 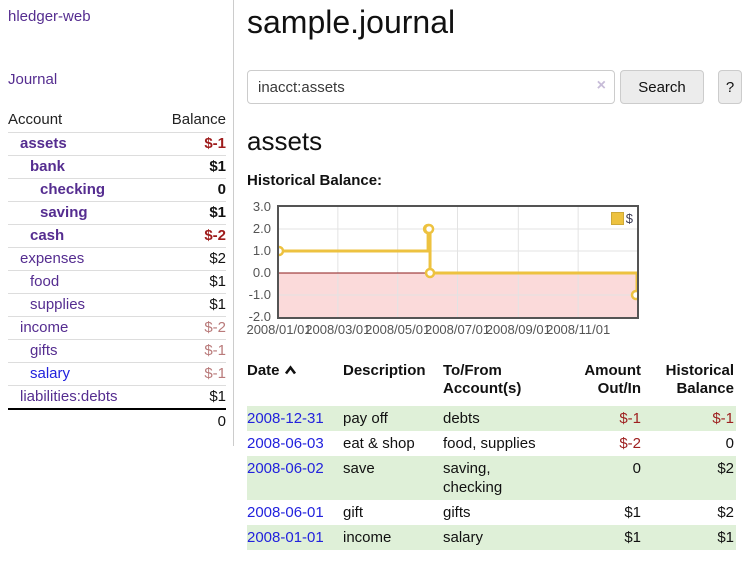 I want to click on x-axis-tick-label: 2008/05/01, so click(x=398, y=329).